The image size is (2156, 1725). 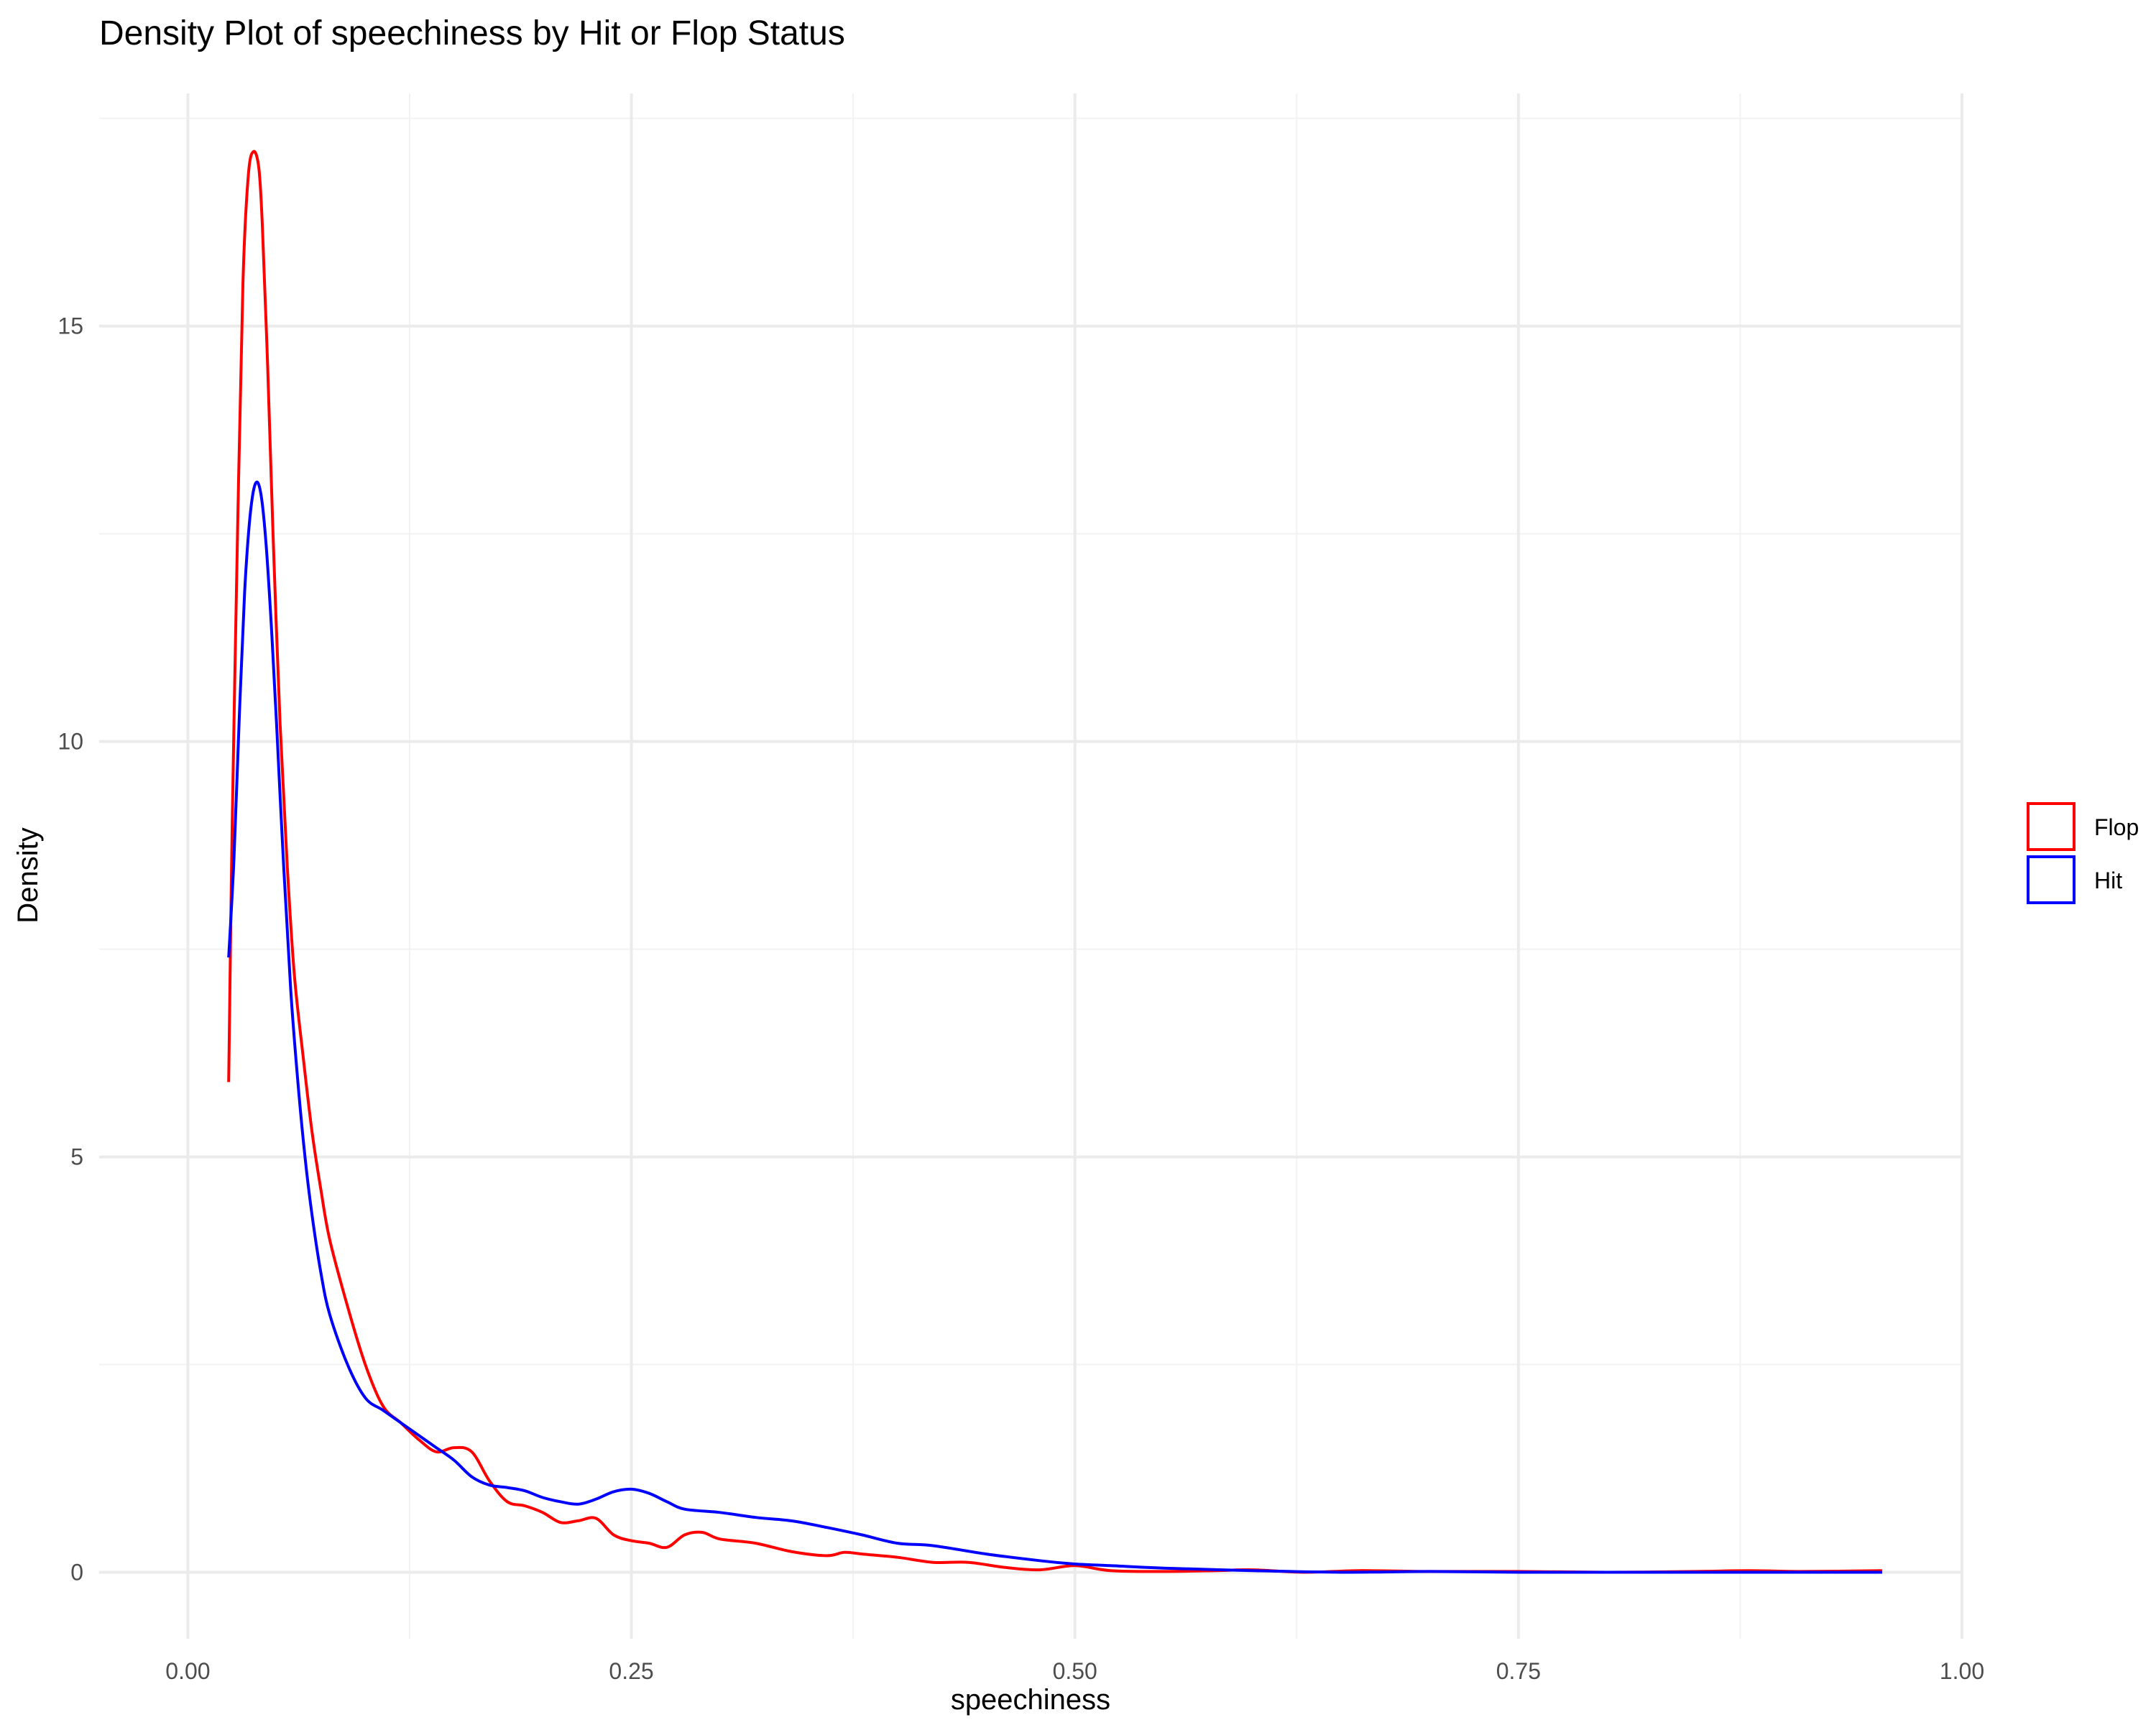 I want to click on legend-key-flop, so click(x=2051, y=826).